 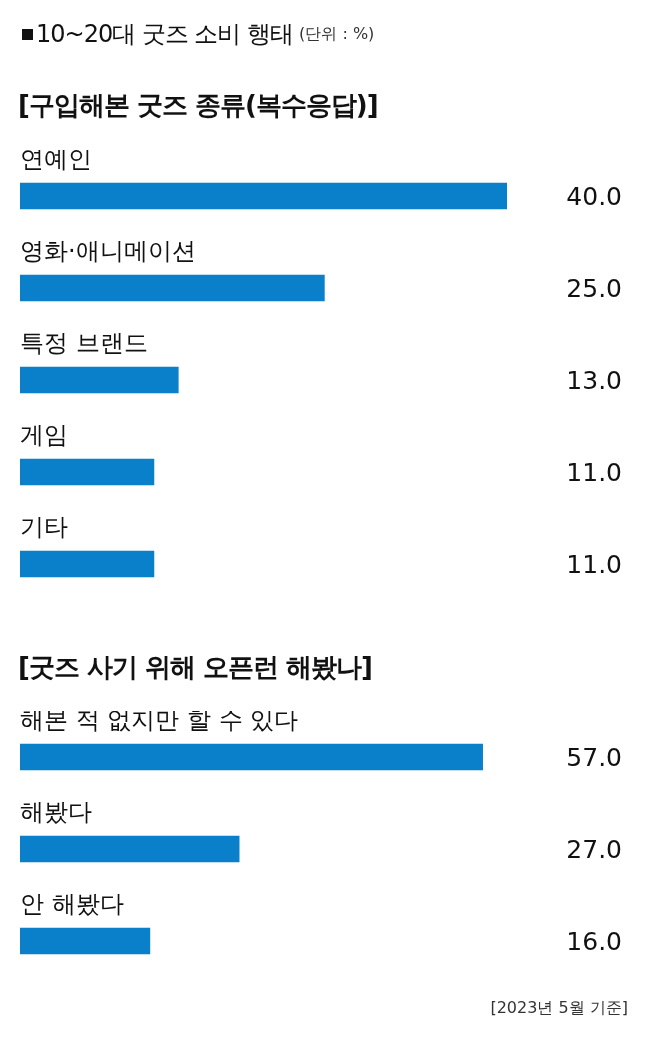 What do you see at coordinates (44, 435) in the screenshot?
I see `y-tick-label: 게임` at bounding box center [44, 435].